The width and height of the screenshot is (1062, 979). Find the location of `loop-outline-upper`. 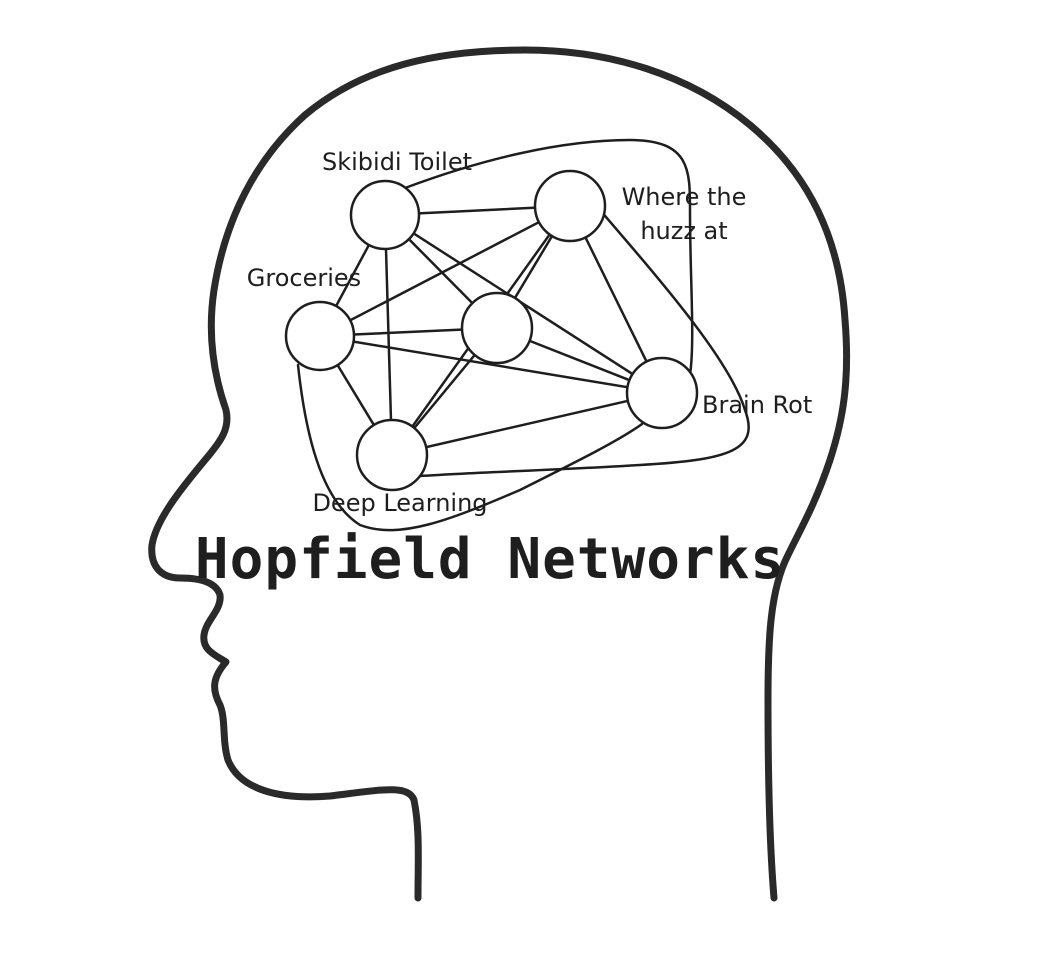

loop-outline-upper is located at coordinates (548, 257).